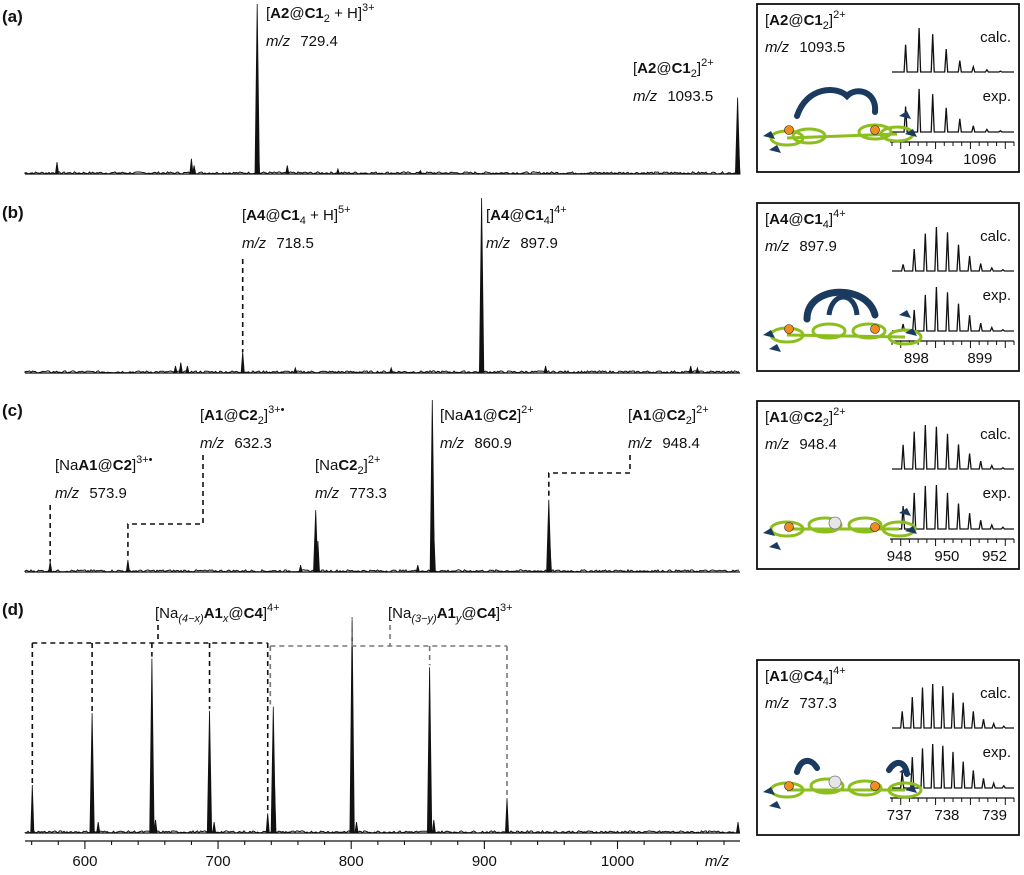 This screenshot has height=875, width=1024. What do you see at coordinates (805, 47) in the screenshot?
I see `inset-mz: m/z 1093.5` at bounding box center [805, 47].